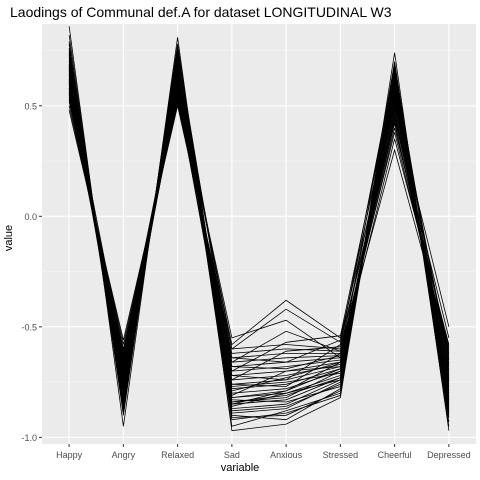  What do you see at coordinates (69, 455) in the screenshot?
I see `x-tick-label: Happy` at bounding box center [69, 455].